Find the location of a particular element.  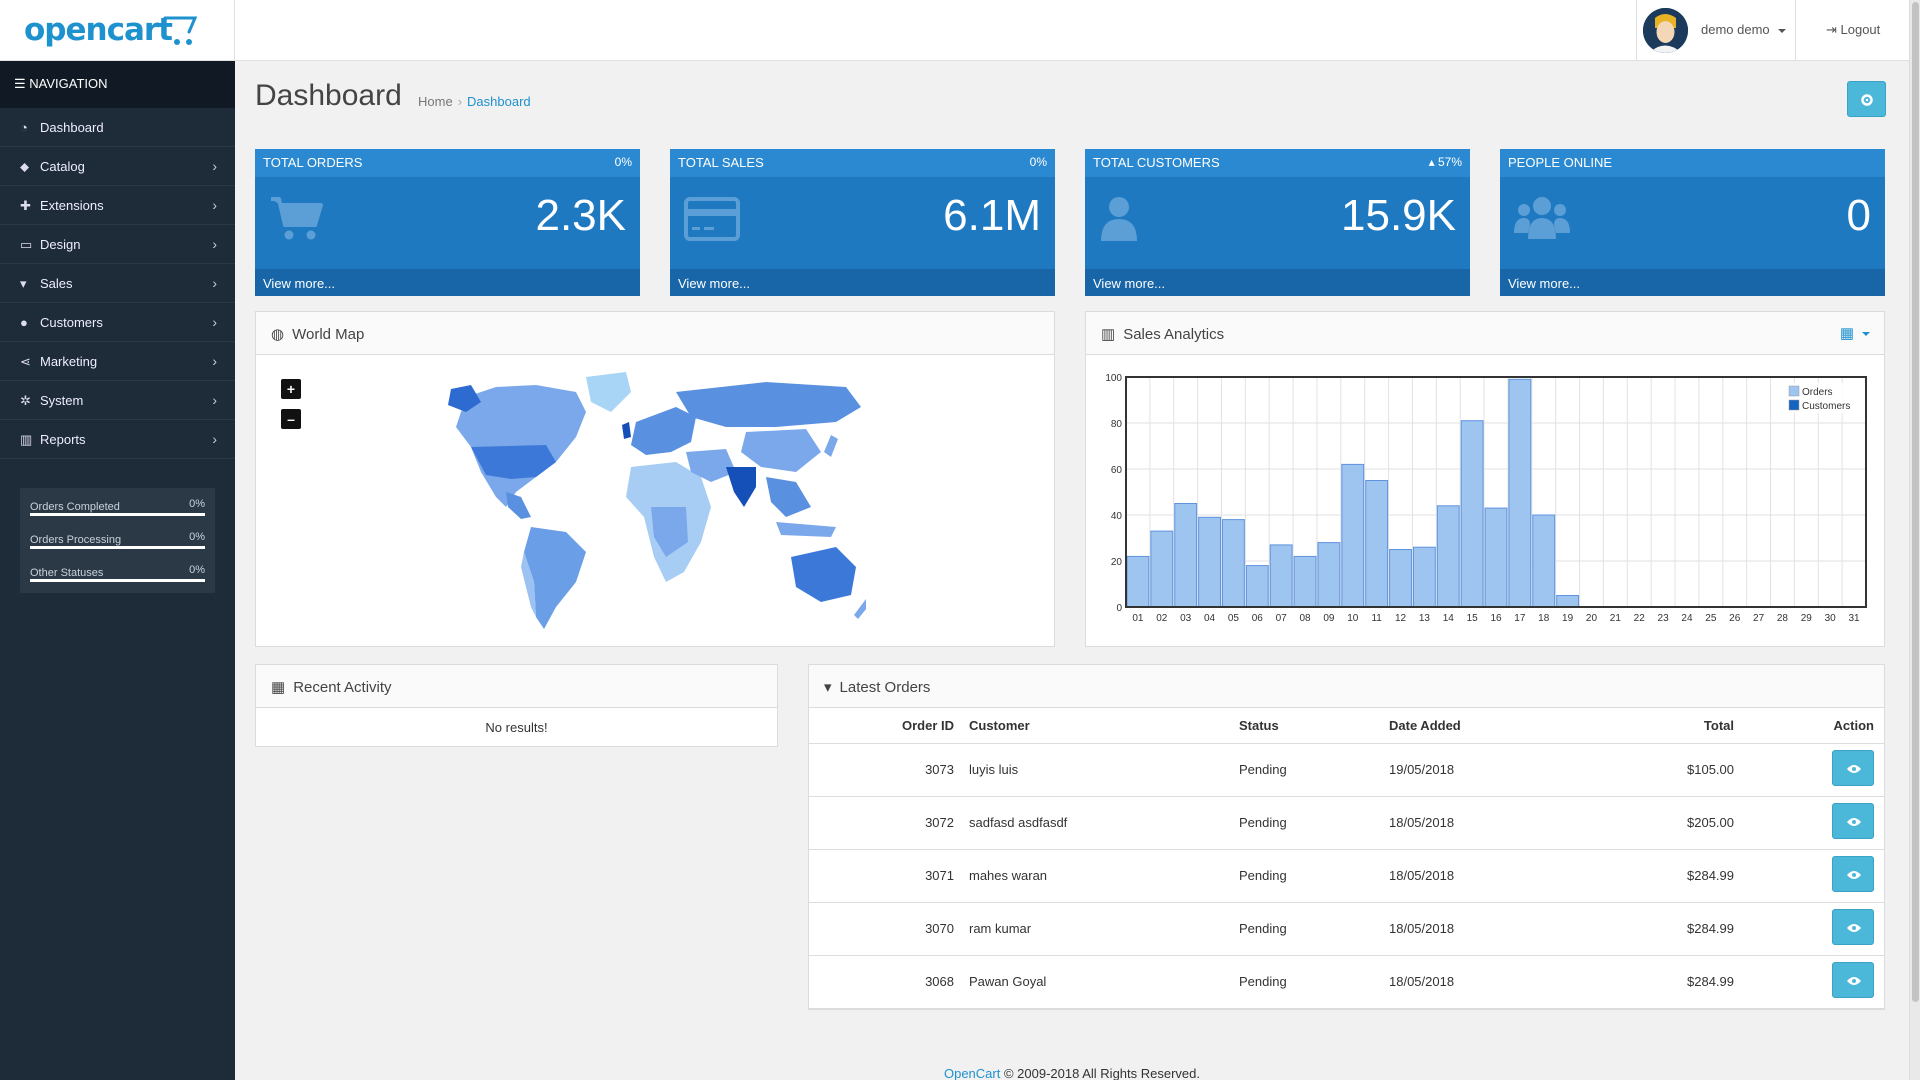

sidebar-item-marketing: ⋖ Marketing › is located at coordinates (117, 361).